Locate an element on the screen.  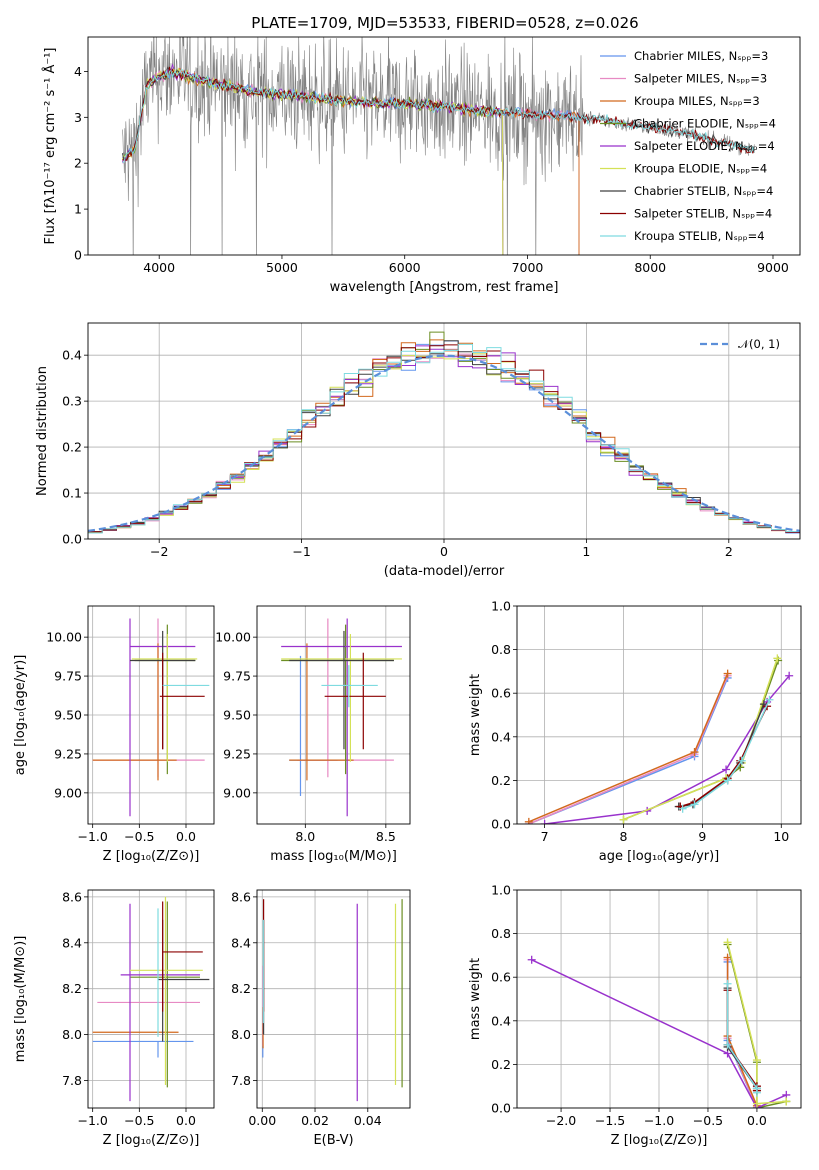
mass-vs-Z-ylabel: mass [log₁₀(M/M⊙)] is located at coordinates (20, 999).